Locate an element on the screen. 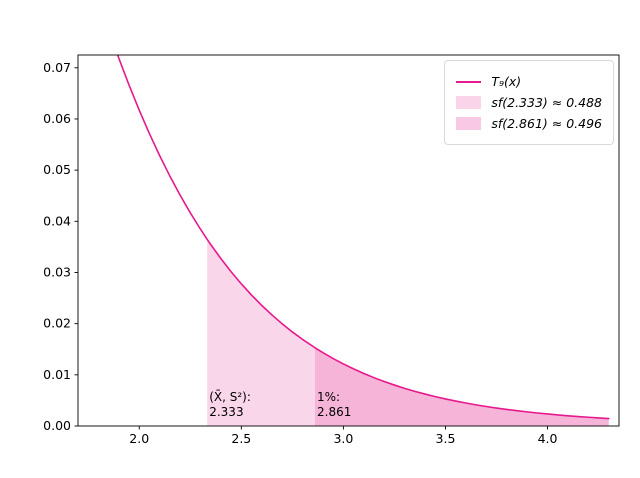 This screenshot has height=478, width=640. annotation-line: (X̄, S²): is located at coordinates (230, 396).